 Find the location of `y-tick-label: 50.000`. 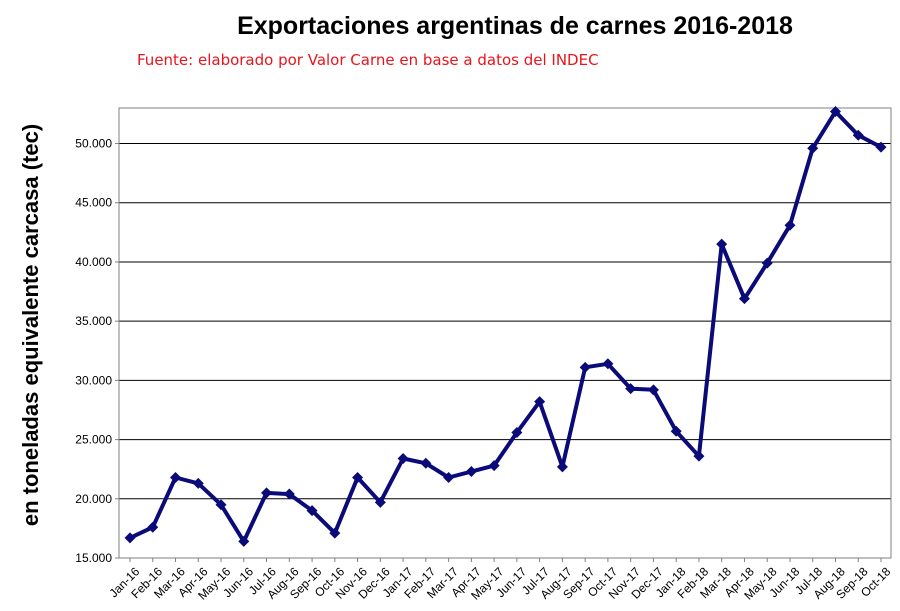

y-tick-label: 50.000 is located at coordinates (93, 144).